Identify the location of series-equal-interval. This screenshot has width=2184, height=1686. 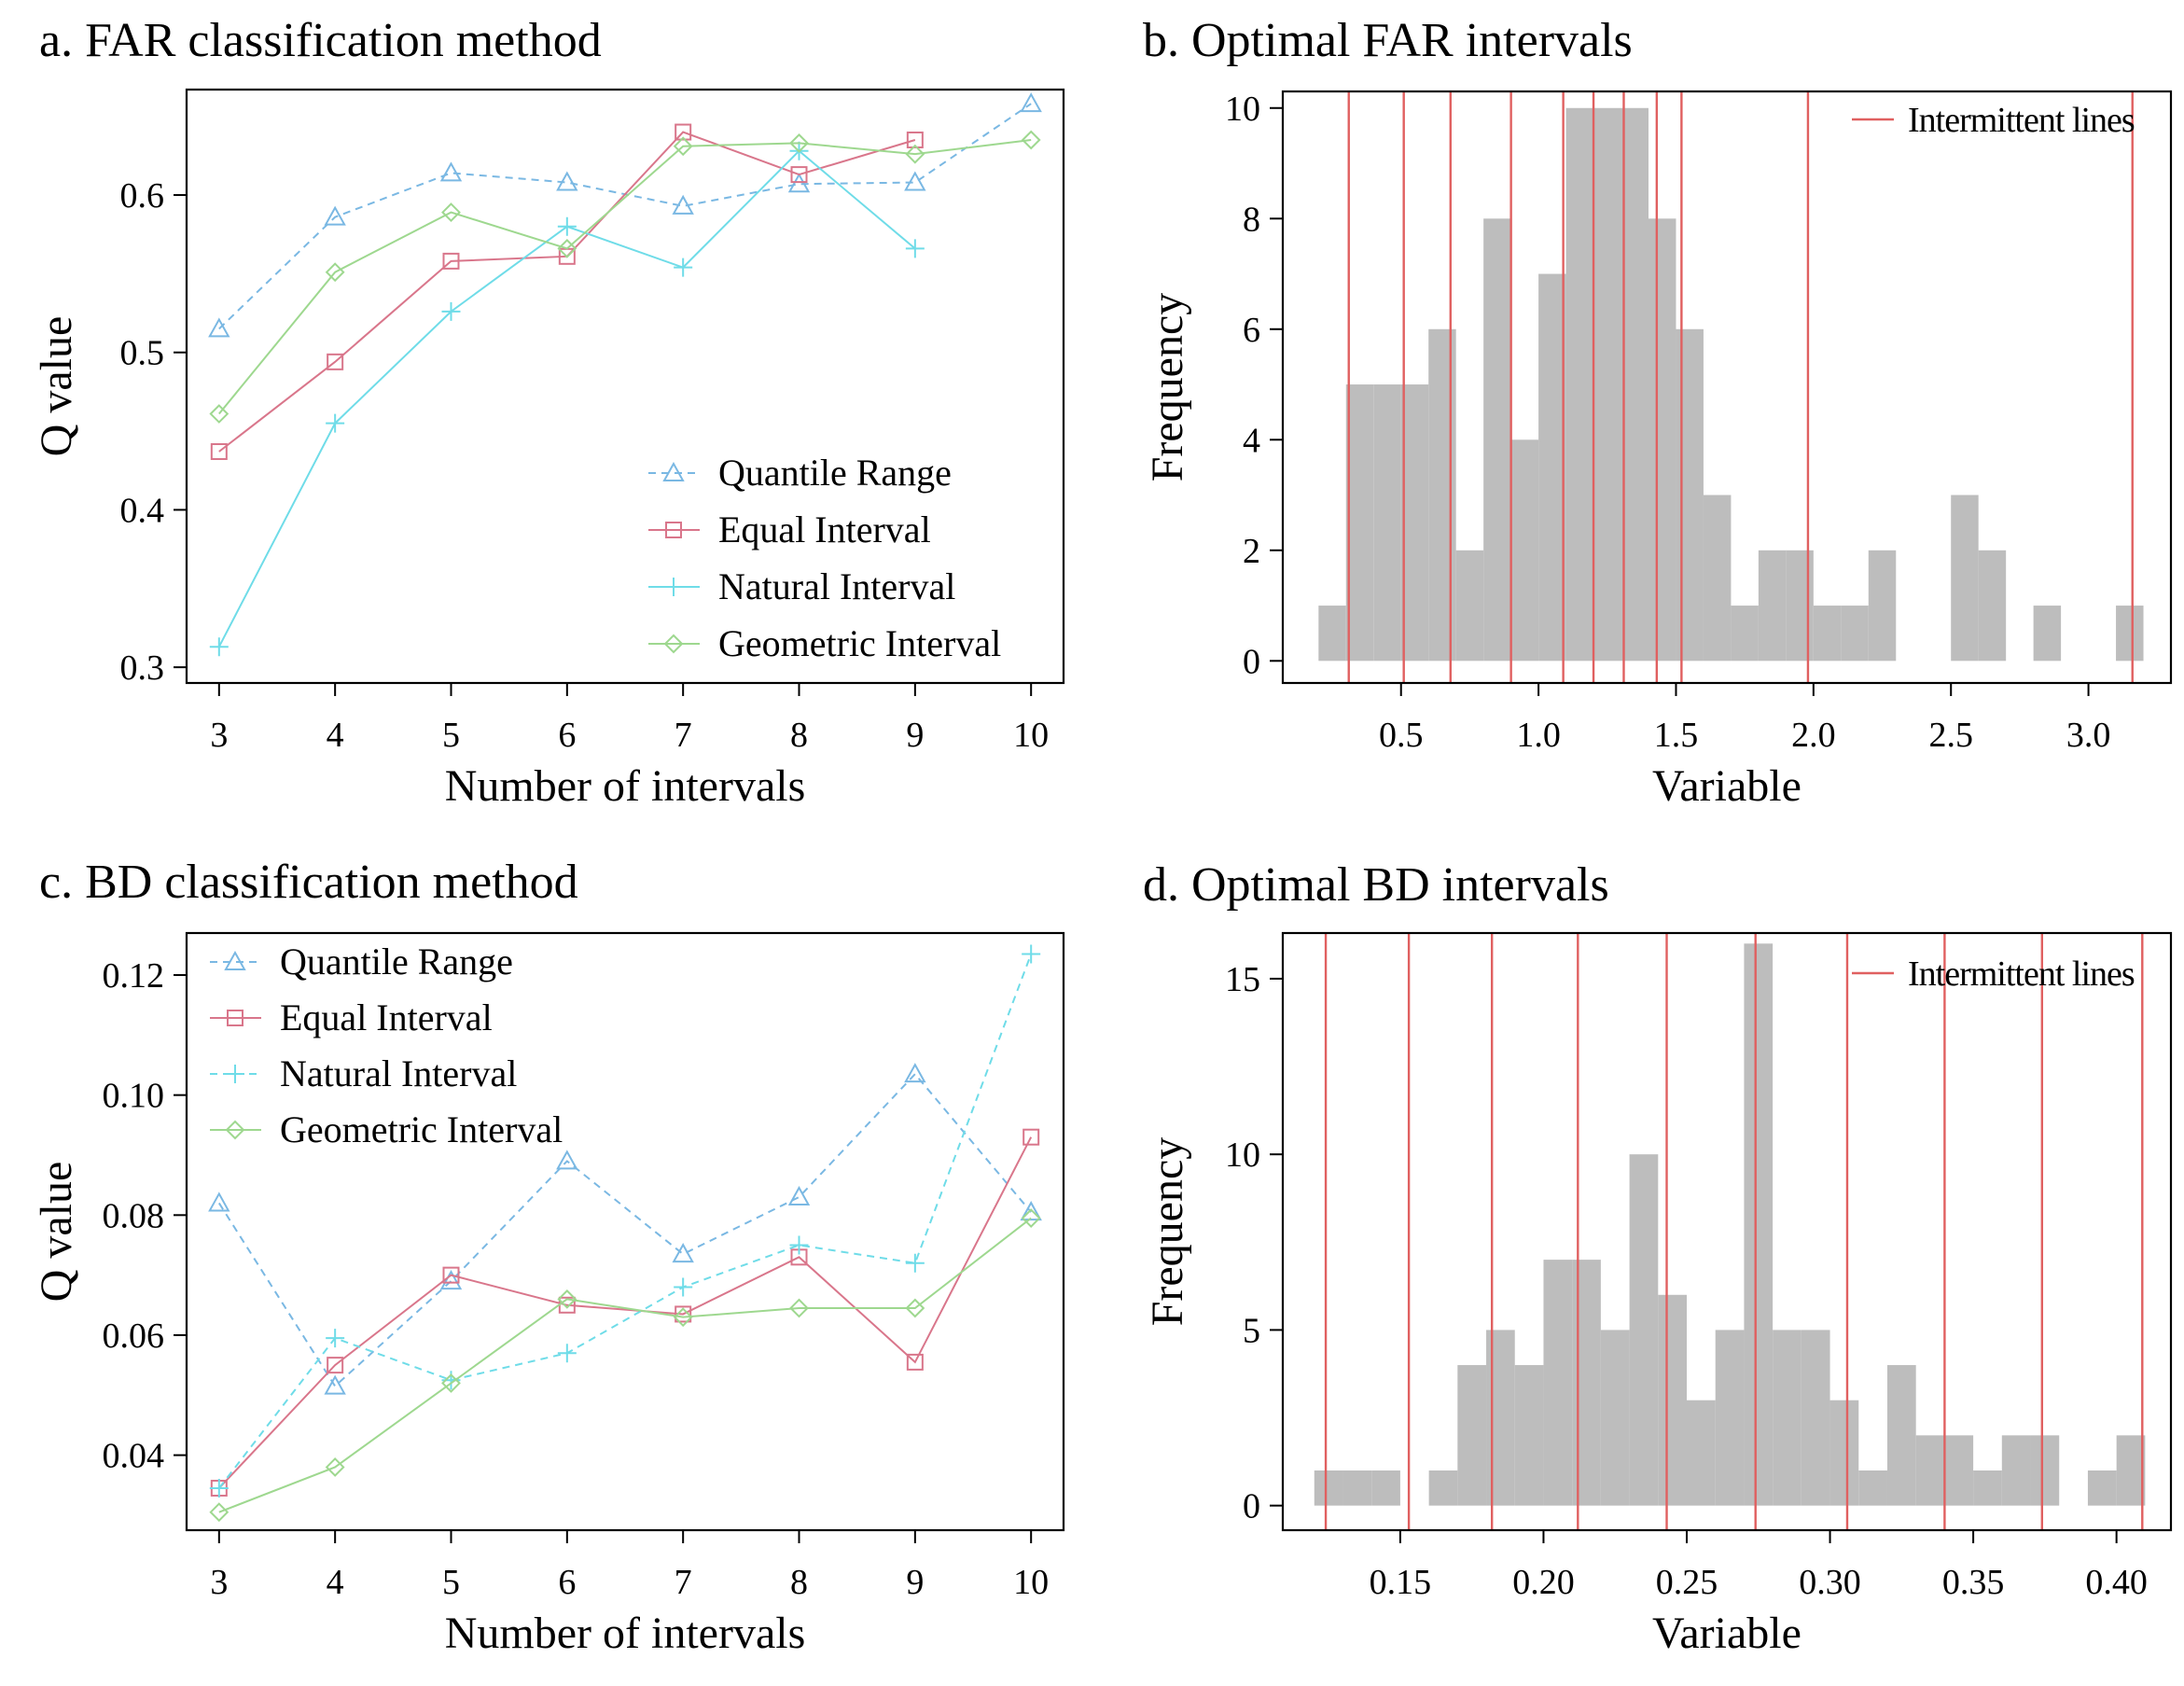
(625, 1312).